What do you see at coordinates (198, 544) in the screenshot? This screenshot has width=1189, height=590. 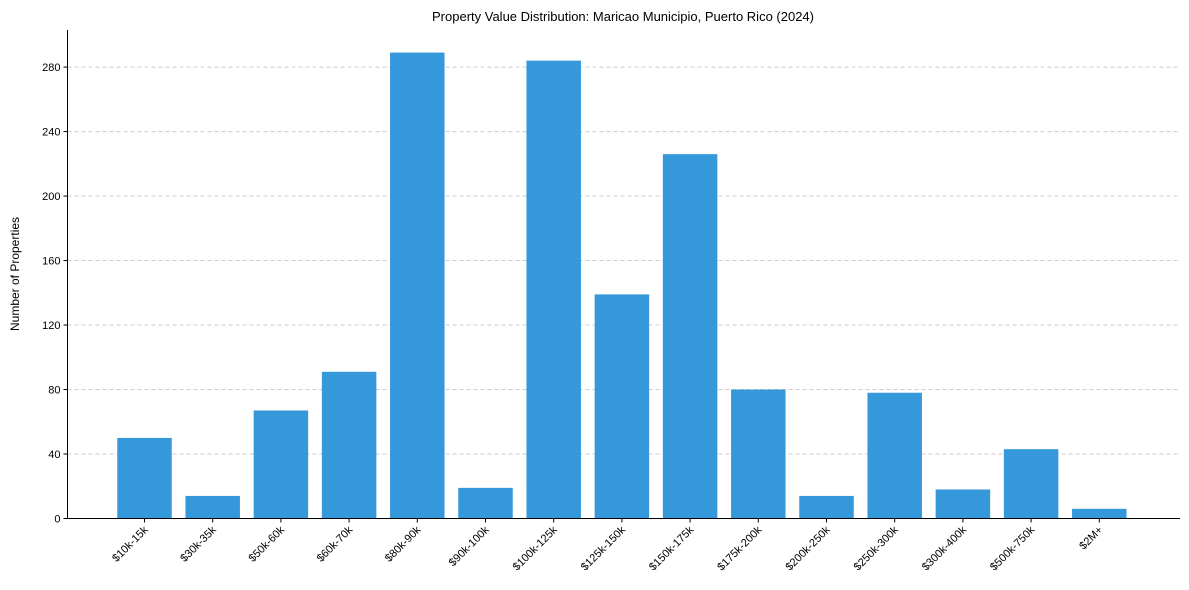 I see `x-tick-label: $30k-35k` at bounding box center [198, 544].